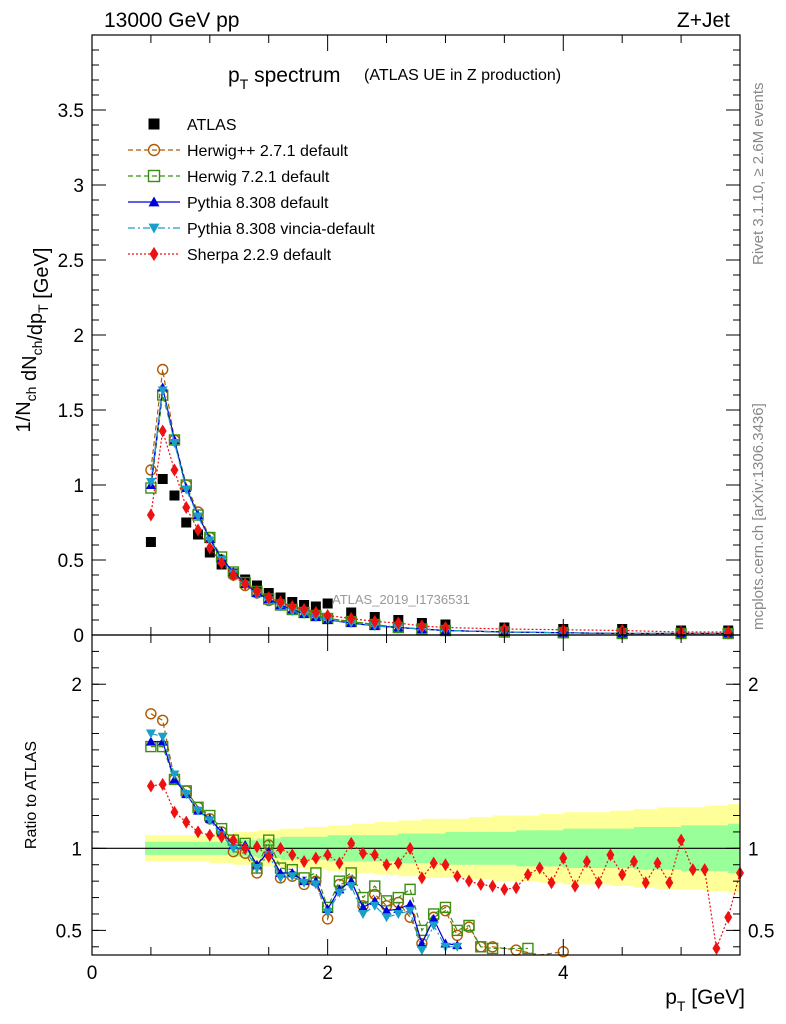  Describe the element at coordinates (78, 636) in the screenshot. I see `main-y-tick-label: 0` at that location.